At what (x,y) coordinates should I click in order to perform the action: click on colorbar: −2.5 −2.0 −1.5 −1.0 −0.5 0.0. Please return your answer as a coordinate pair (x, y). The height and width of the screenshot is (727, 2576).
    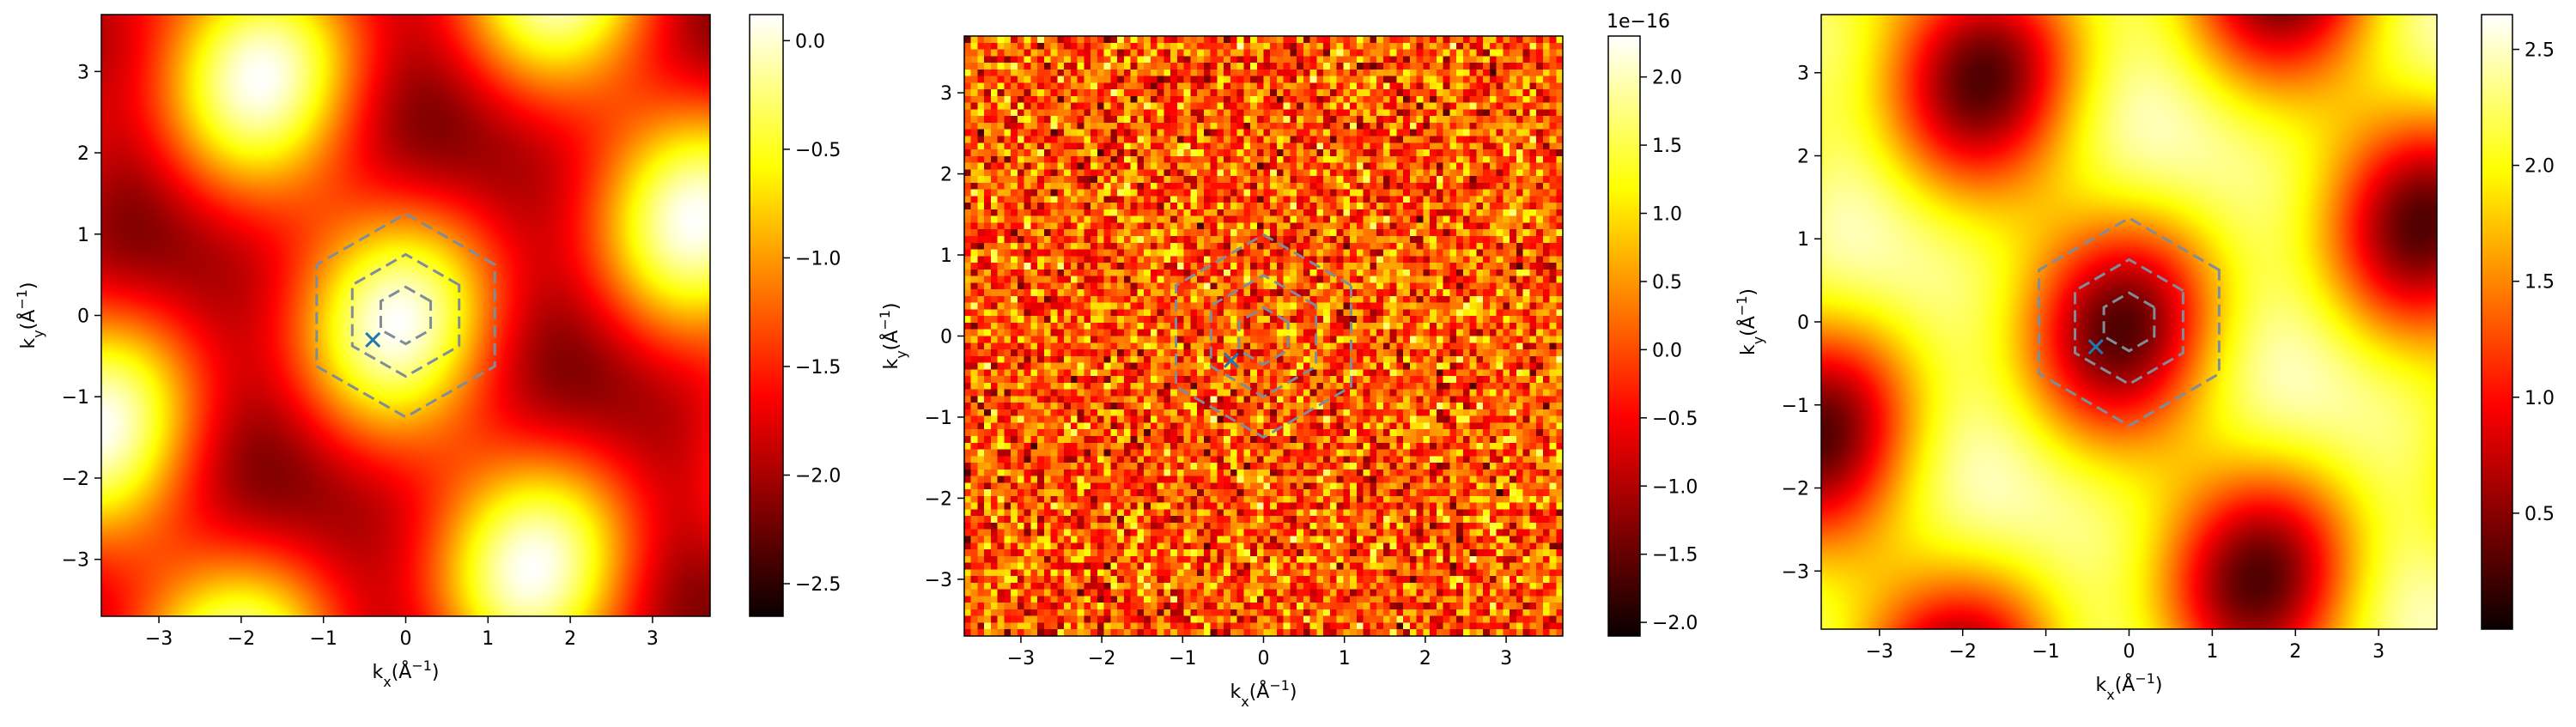
    Looking at the image, I should click on (795, 315).